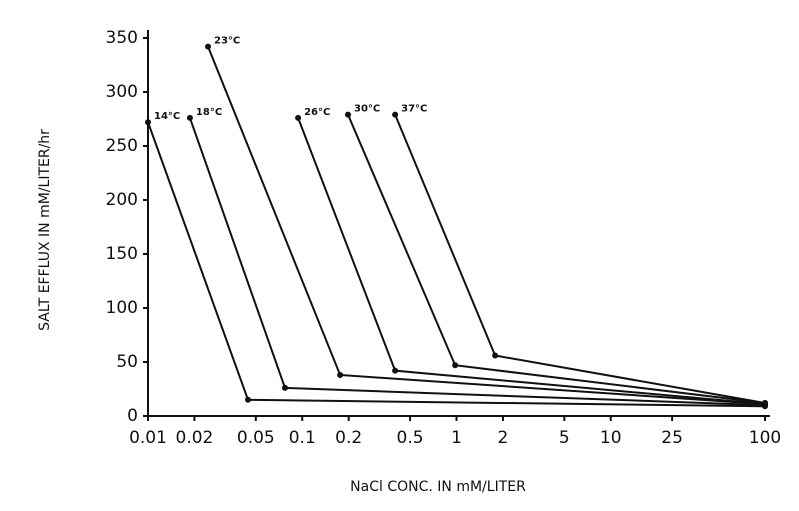 The image size is (799, 511). What do you see at coordinates (414, 109) in the screenshot?
I see `series-label: 37°C` at bounding box center [414, 109].